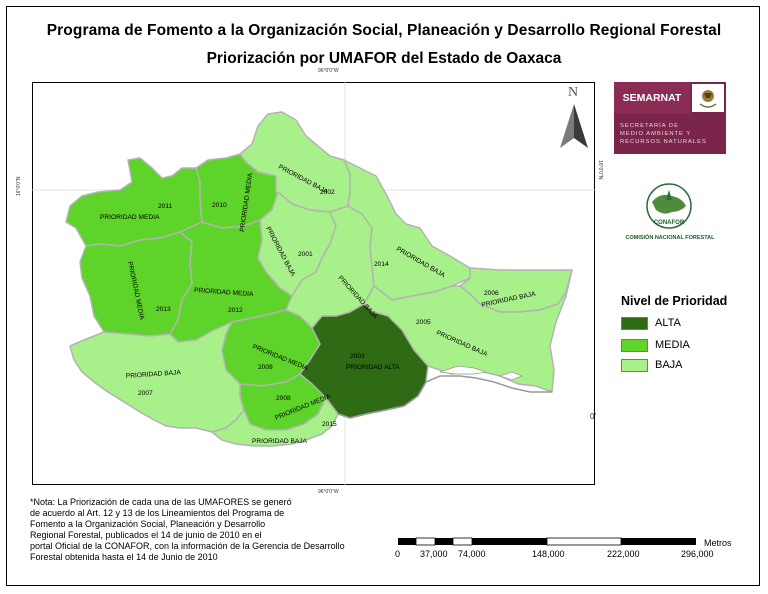 The image size is (768, 594). Describe the element at coordinates (656, 134) in the screenshot. I see `semarnat-sub-line: MEDIO AMBIENTE Y` at that location.